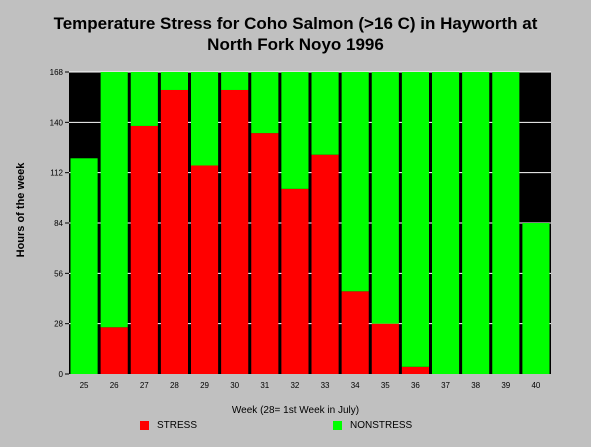 The height and width of the screenshot is (447, 591). Describe the element at coordinates (445, 385) in the screenshot. I see `x-tick-label-37: 37` at that location.